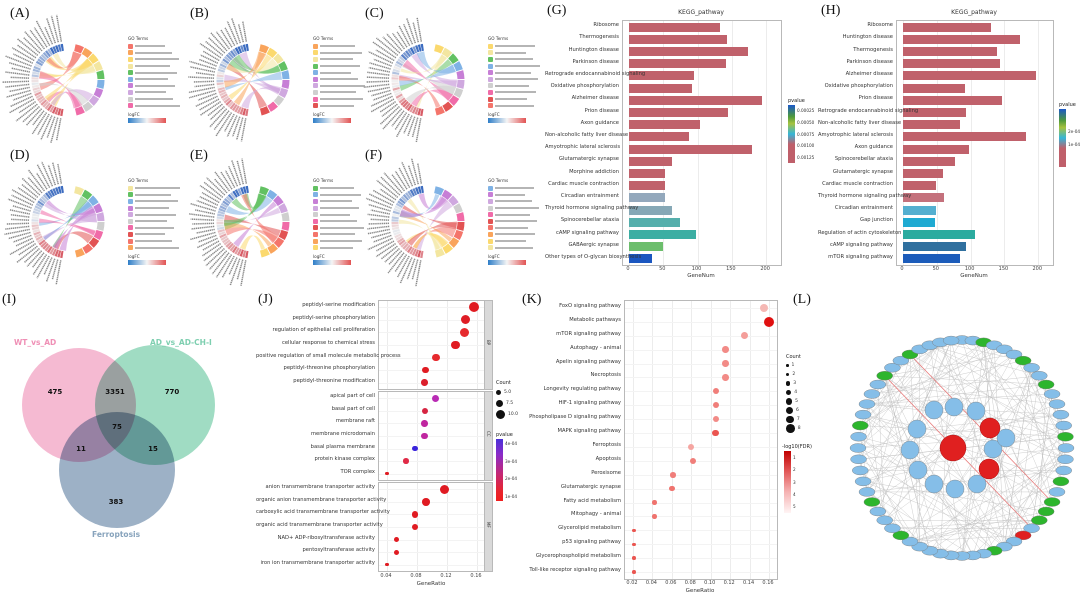  I want to click on legend-tick-label: 4, so click(794, 494).